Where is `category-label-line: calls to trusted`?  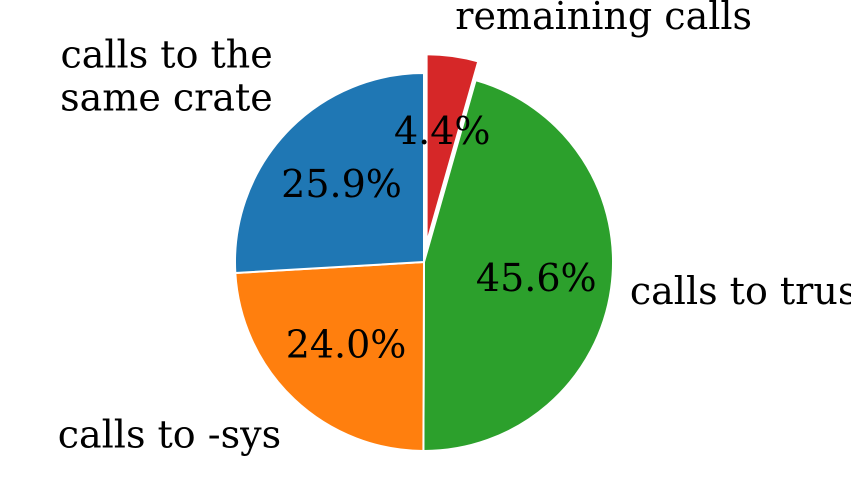 category-label-line: calls to trusted is located at coordinates (740, 291).